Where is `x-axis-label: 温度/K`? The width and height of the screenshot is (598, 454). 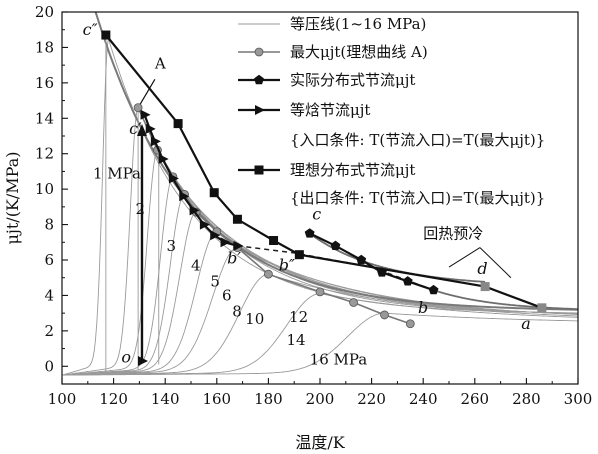 x-axis-label: 温度/K is located at coordinates (320, 442).